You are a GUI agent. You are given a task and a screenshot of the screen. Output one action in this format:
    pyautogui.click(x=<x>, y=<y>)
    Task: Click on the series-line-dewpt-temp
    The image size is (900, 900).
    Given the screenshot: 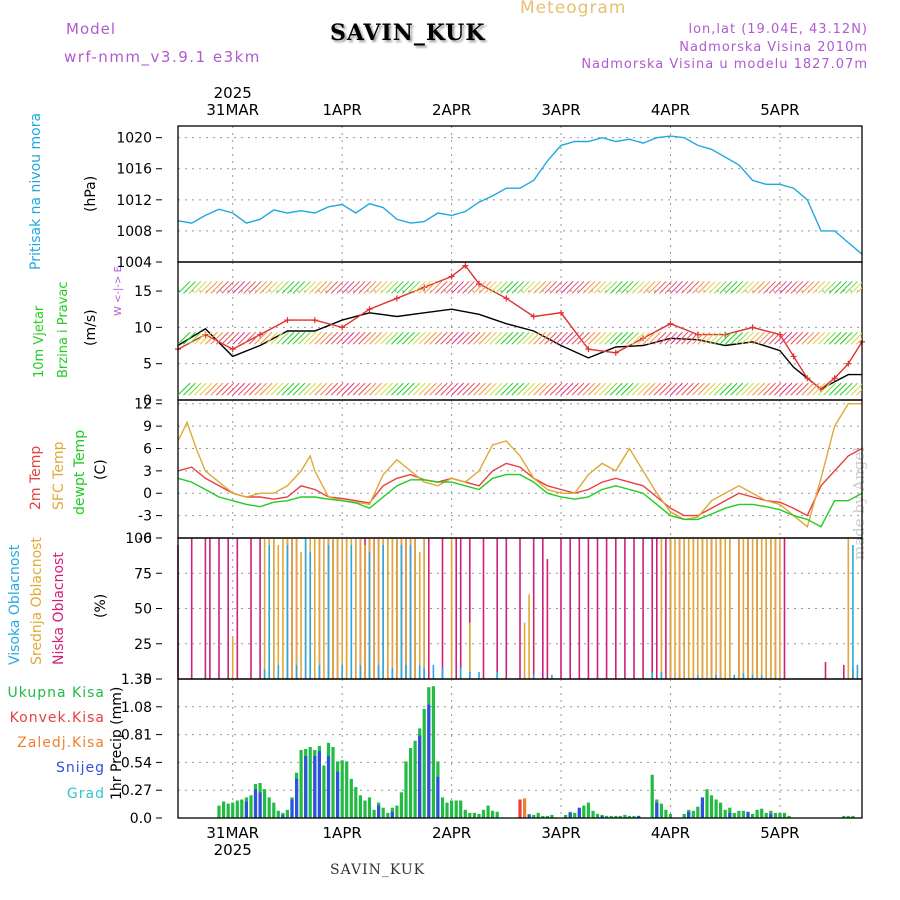 What is the action you would take?
    pyautogui.click(x=520, y=500)
    